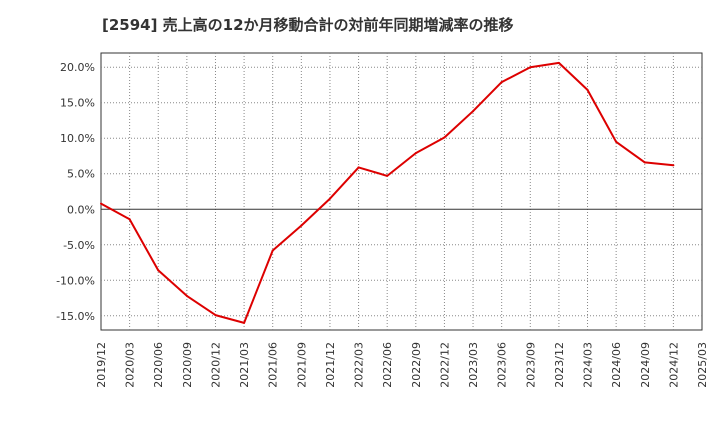 The image size is (720, 440). Describe the element at coordinates (130, 365) in the screenshot. I see `x-tick-label: 2020/03` at that location.